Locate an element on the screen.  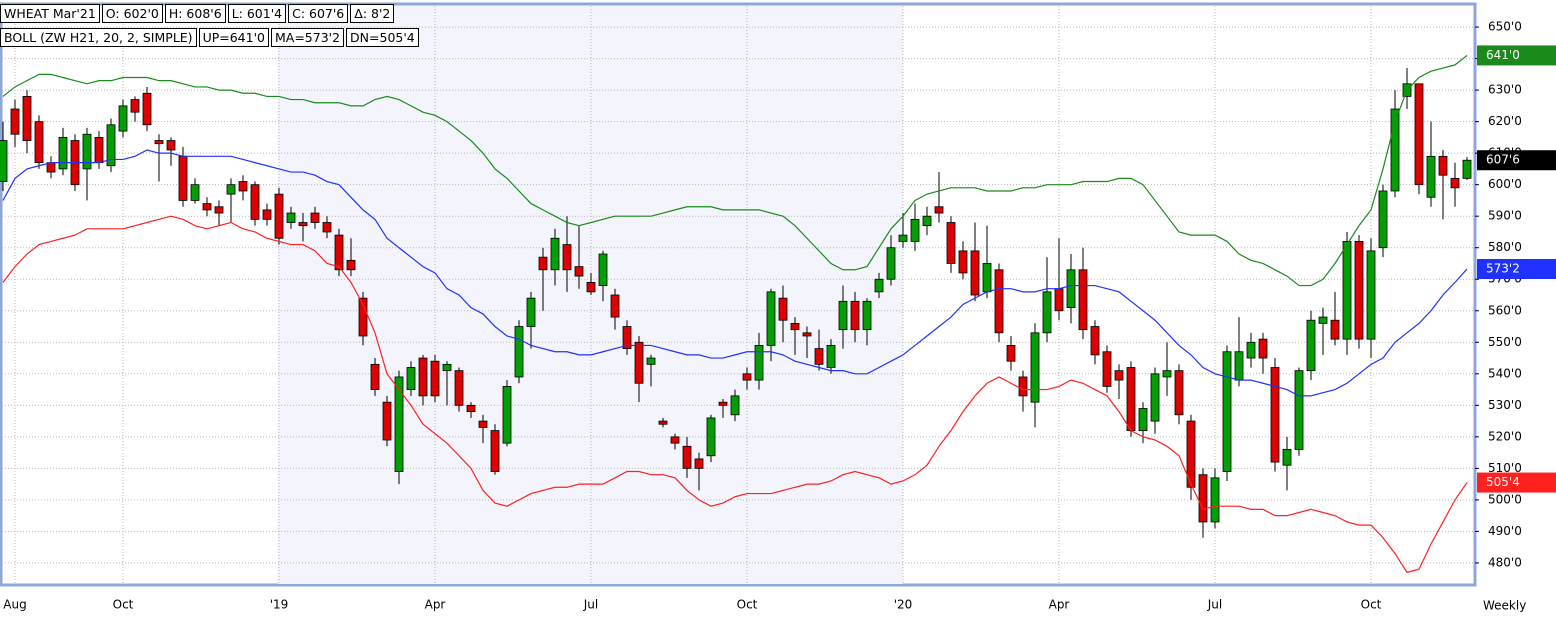
header-field: C: 607'6 is located at coordinates (318, 13).